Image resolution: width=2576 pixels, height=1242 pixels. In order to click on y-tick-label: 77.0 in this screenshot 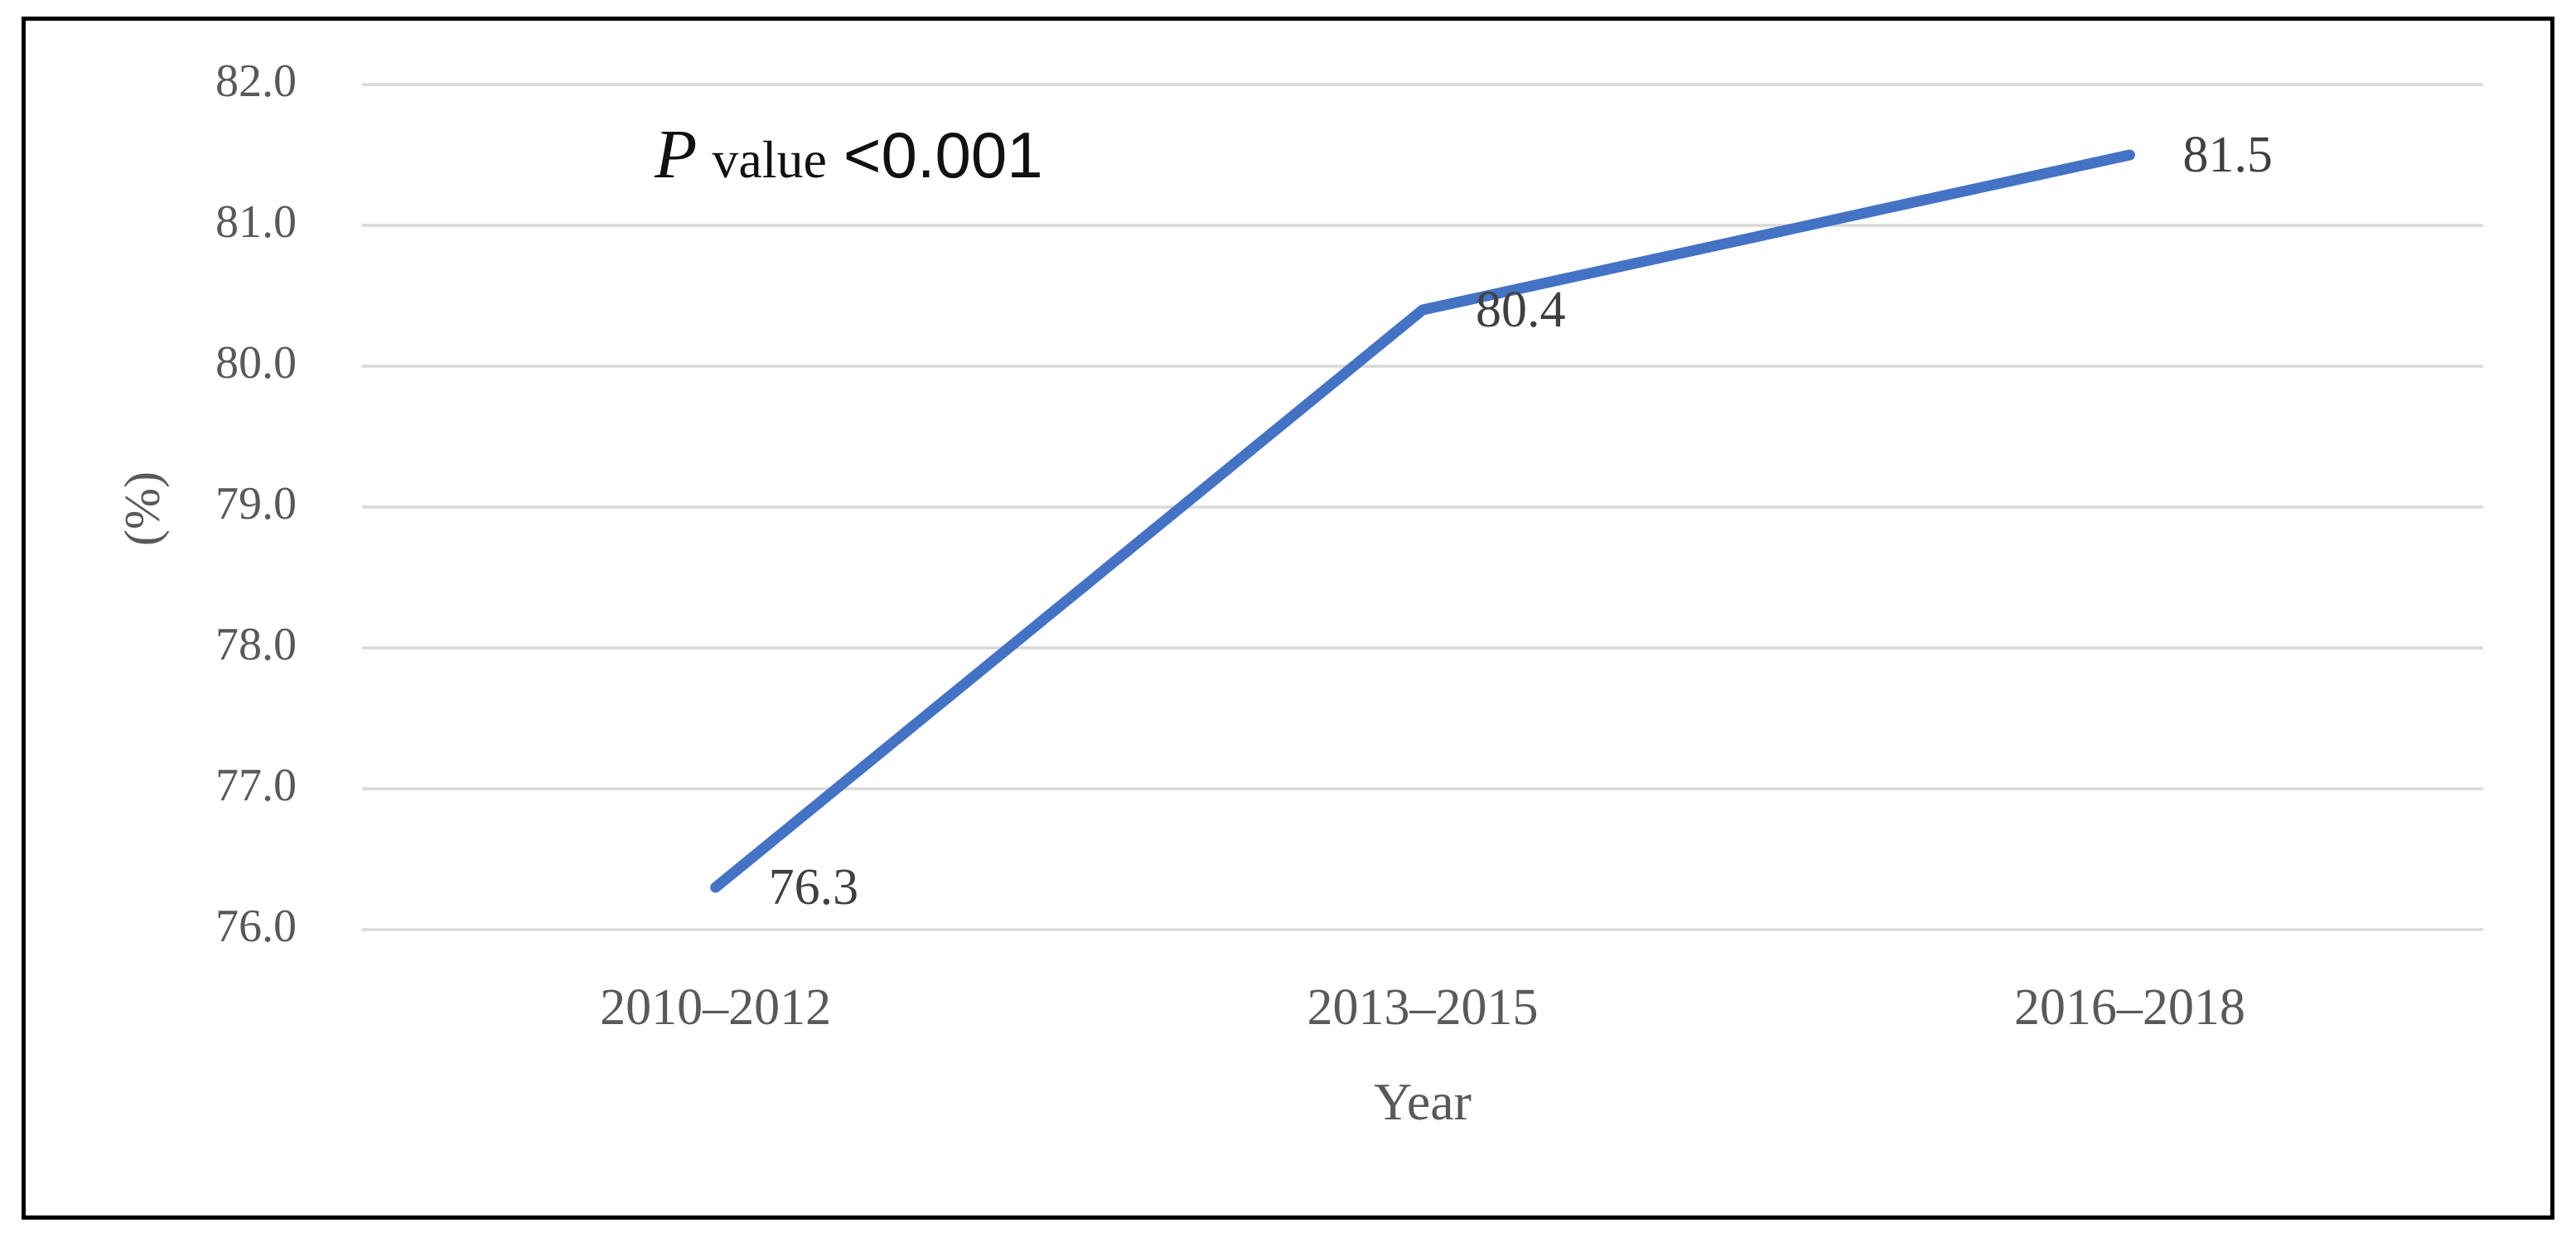, I will do `click(256, 785)`.